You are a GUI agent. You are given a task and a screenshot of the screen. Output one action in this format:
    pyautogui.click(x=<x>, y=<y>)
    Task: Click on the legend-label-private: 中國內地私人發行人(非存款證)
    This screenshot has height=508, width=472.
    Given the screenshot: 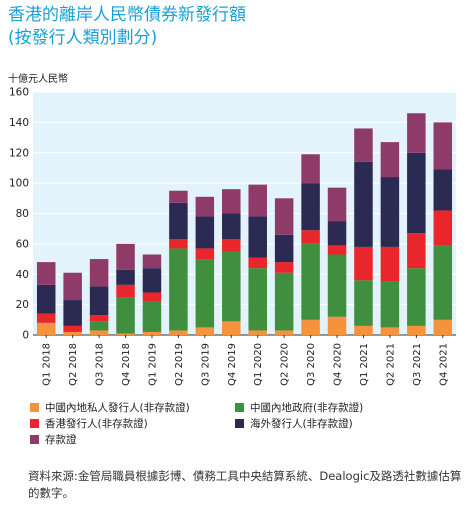 What is the action you would take?
    pyautogui.click(x=117, y=408)
    